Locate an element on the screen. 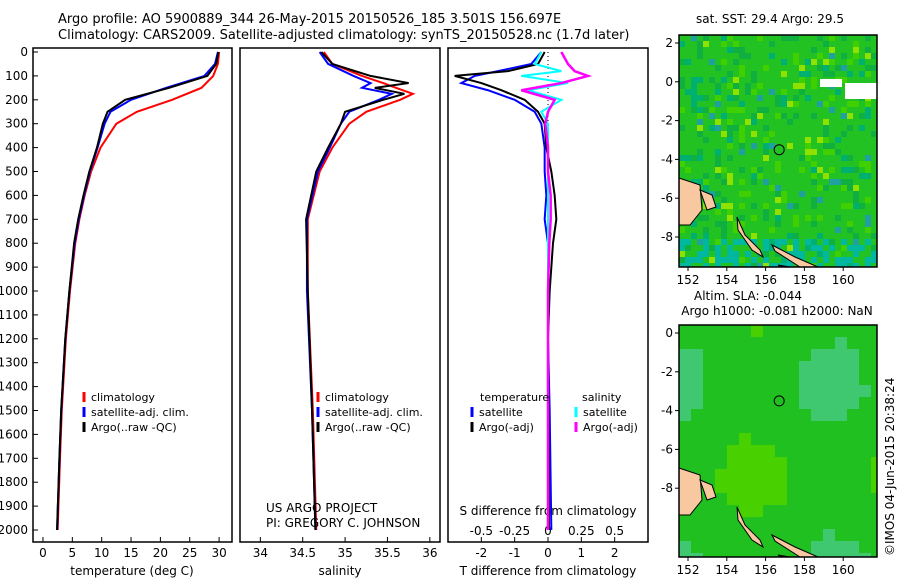 This screenshot has height=580, width=900. depth-tick-label: 0 is located at coordinates (24, 52).